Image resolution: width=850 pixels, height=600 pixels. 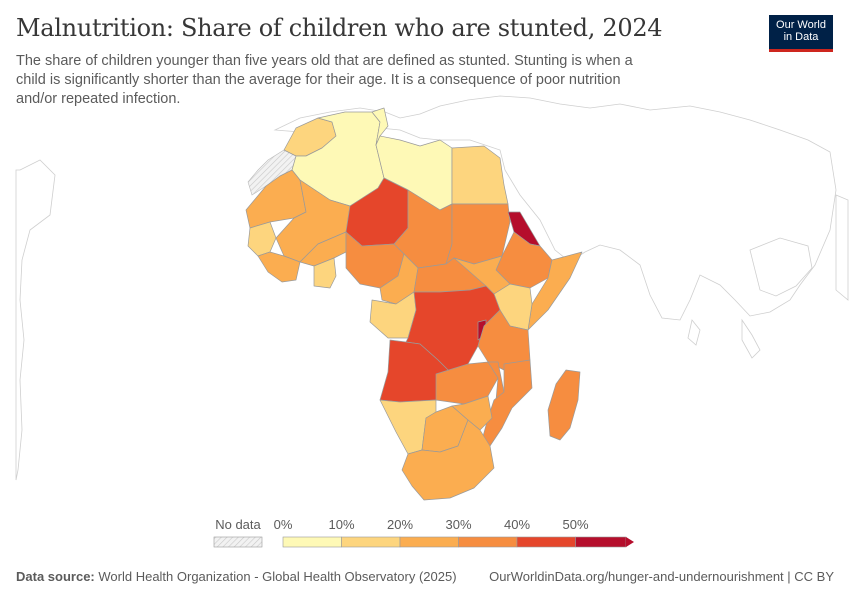 I want to click on country-south-africa, so click(x=448, y=460).